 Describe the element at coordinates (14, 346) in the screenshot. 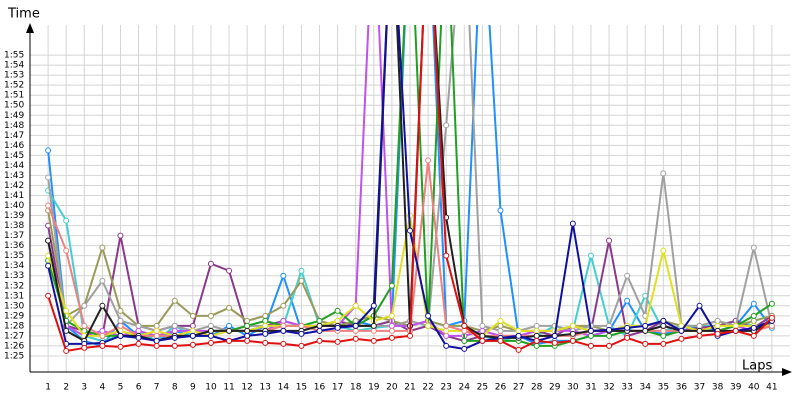

I see `y-tick-label: 1:26` at that location.